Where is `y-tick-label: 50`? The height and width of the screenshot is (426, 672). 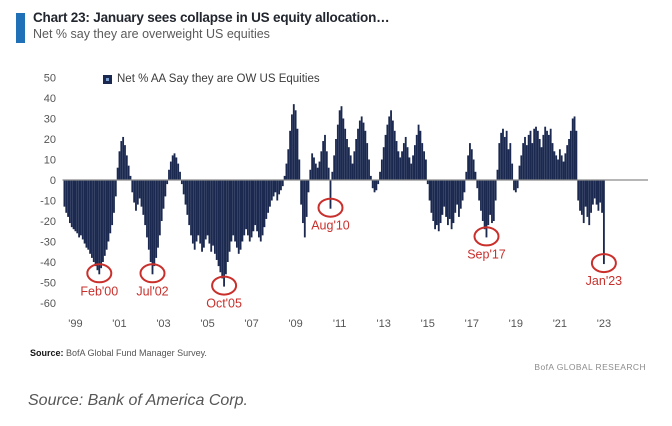 y-tick-label: 50 is located at coordinates (50, 79).